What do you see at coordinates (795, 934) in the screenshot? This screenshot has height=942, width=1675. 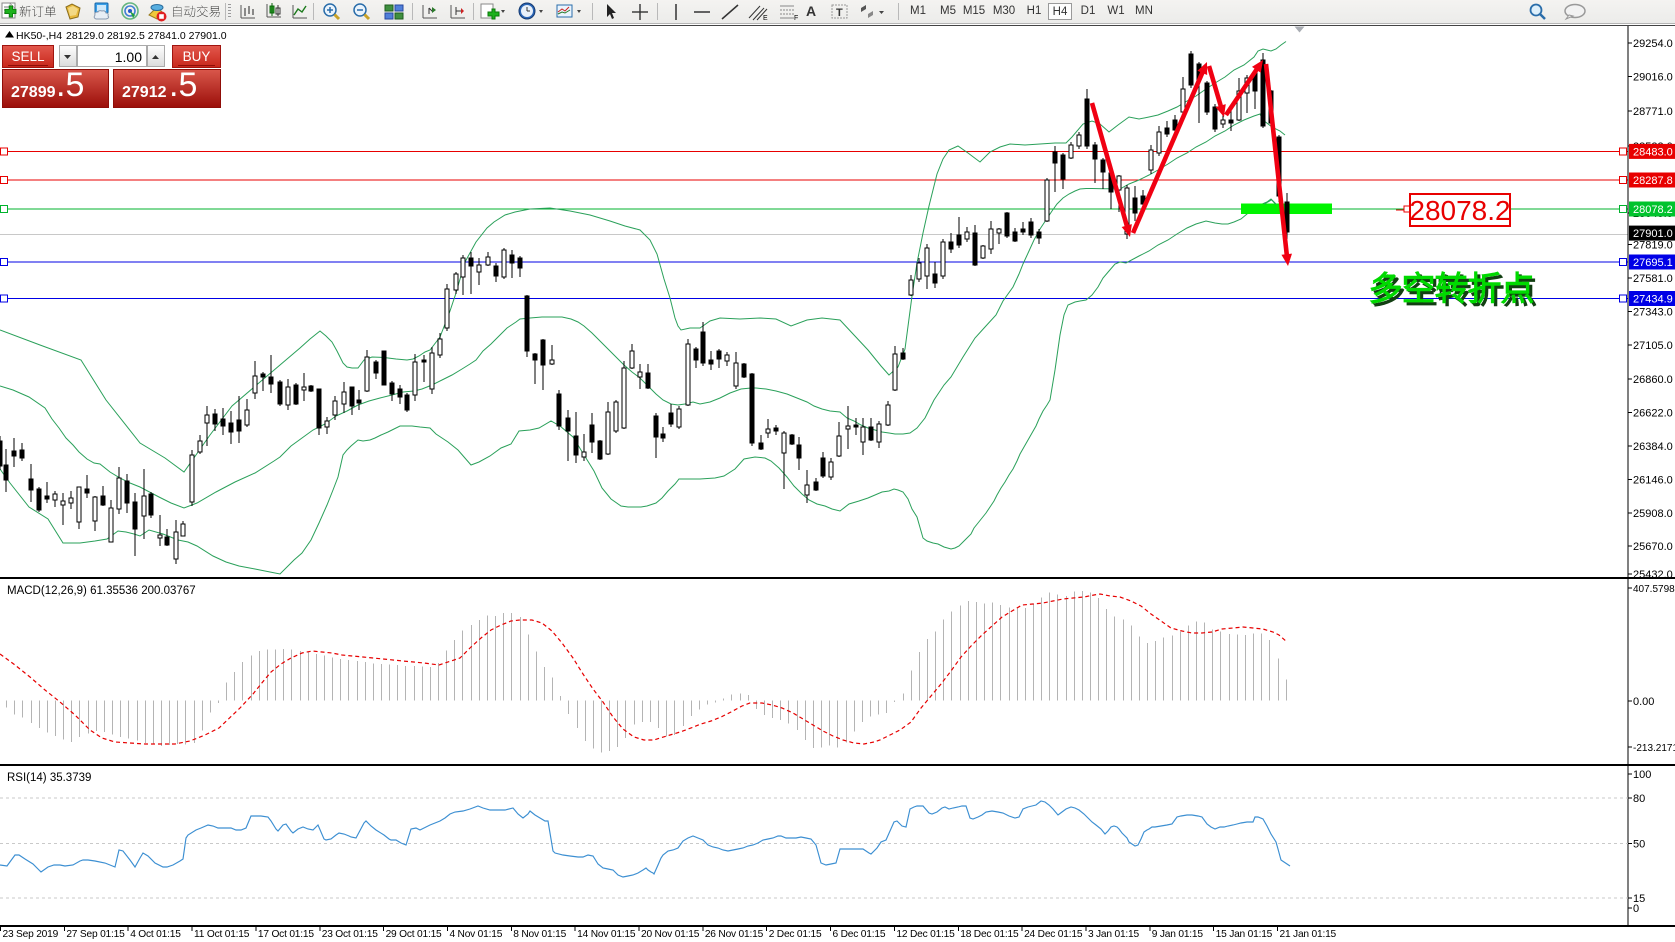 I see `svg-text: 2 Dec 01:15` at bounding box center [795, 934].